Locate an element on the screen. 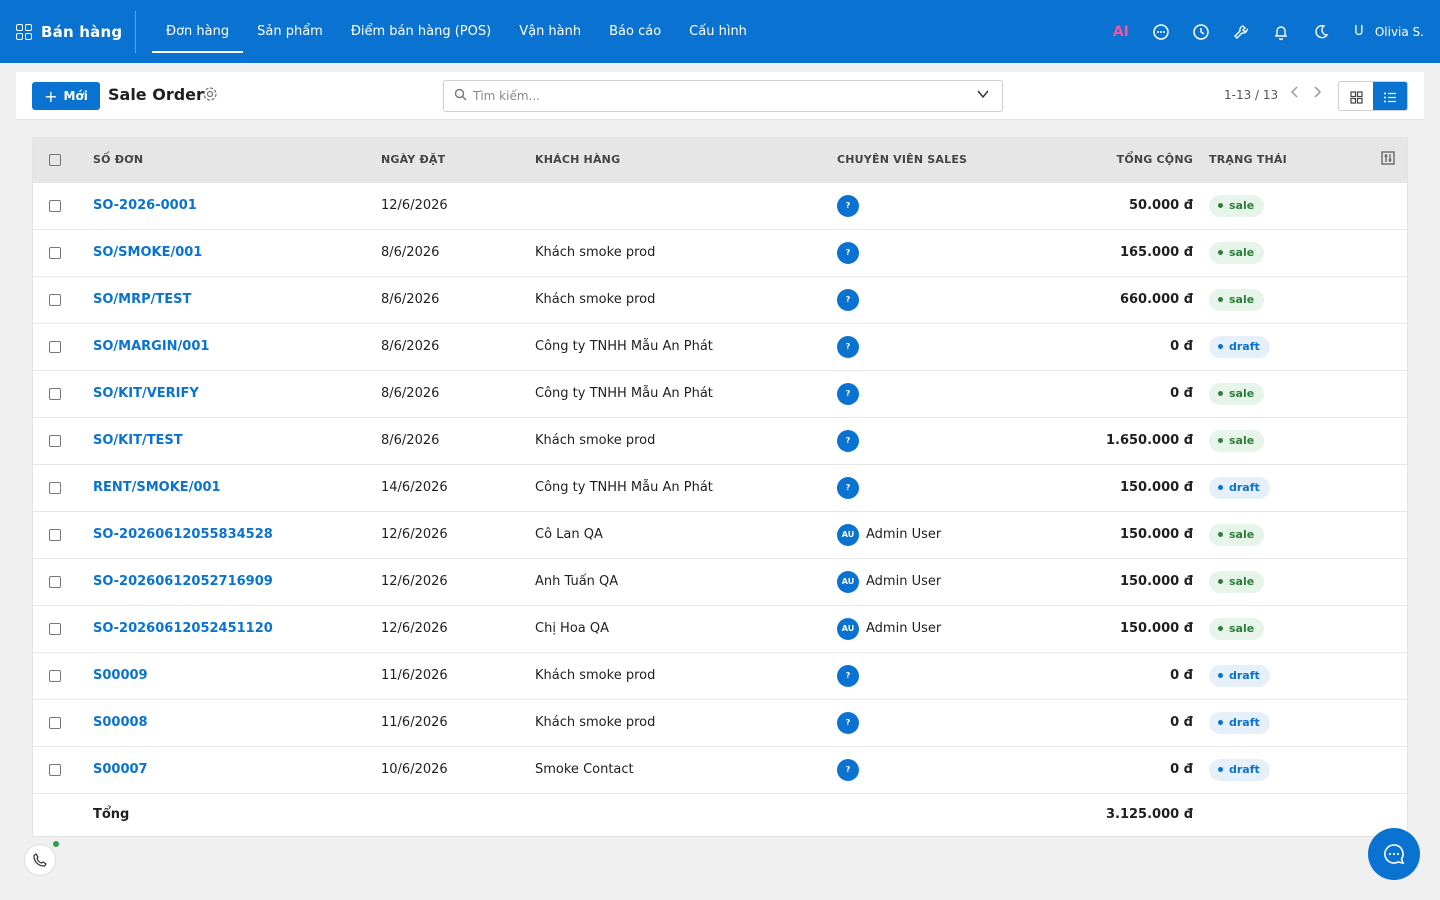 The width and height of the screenshot is (1440, 900). table-row: SO-2026-0001 12/6/2026 ? 50.000 đ sale is located at coordinates (720, 205).